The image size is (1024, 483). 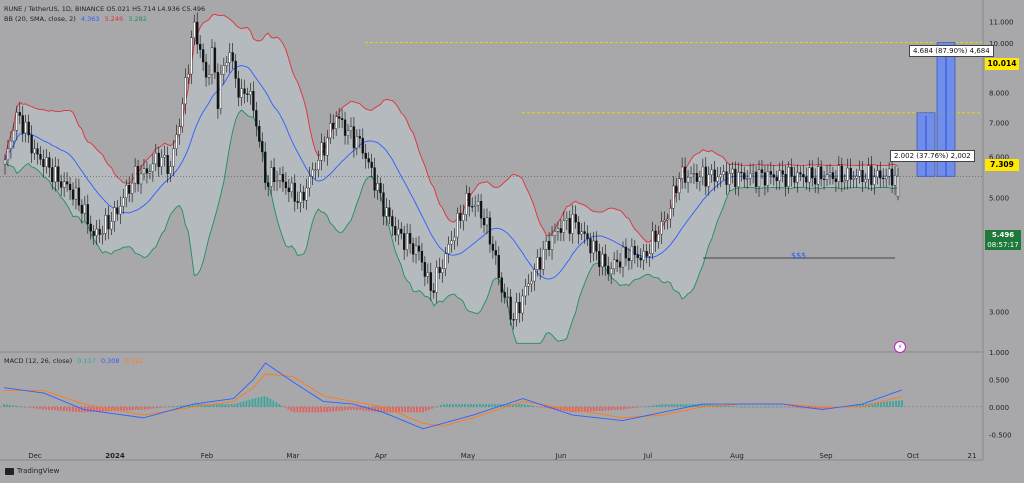 I want to click on time-tick-label: Mar, so click(x=292, y=456).